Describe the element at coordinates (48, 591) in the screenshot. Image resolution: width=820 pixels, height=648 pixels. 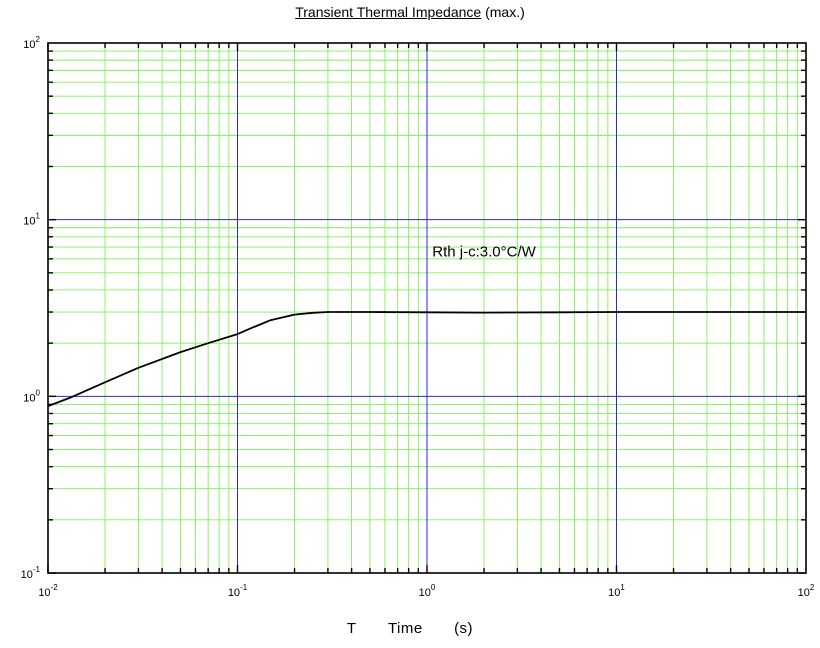
I see `x-tick-label: 10⁻²` at that location.